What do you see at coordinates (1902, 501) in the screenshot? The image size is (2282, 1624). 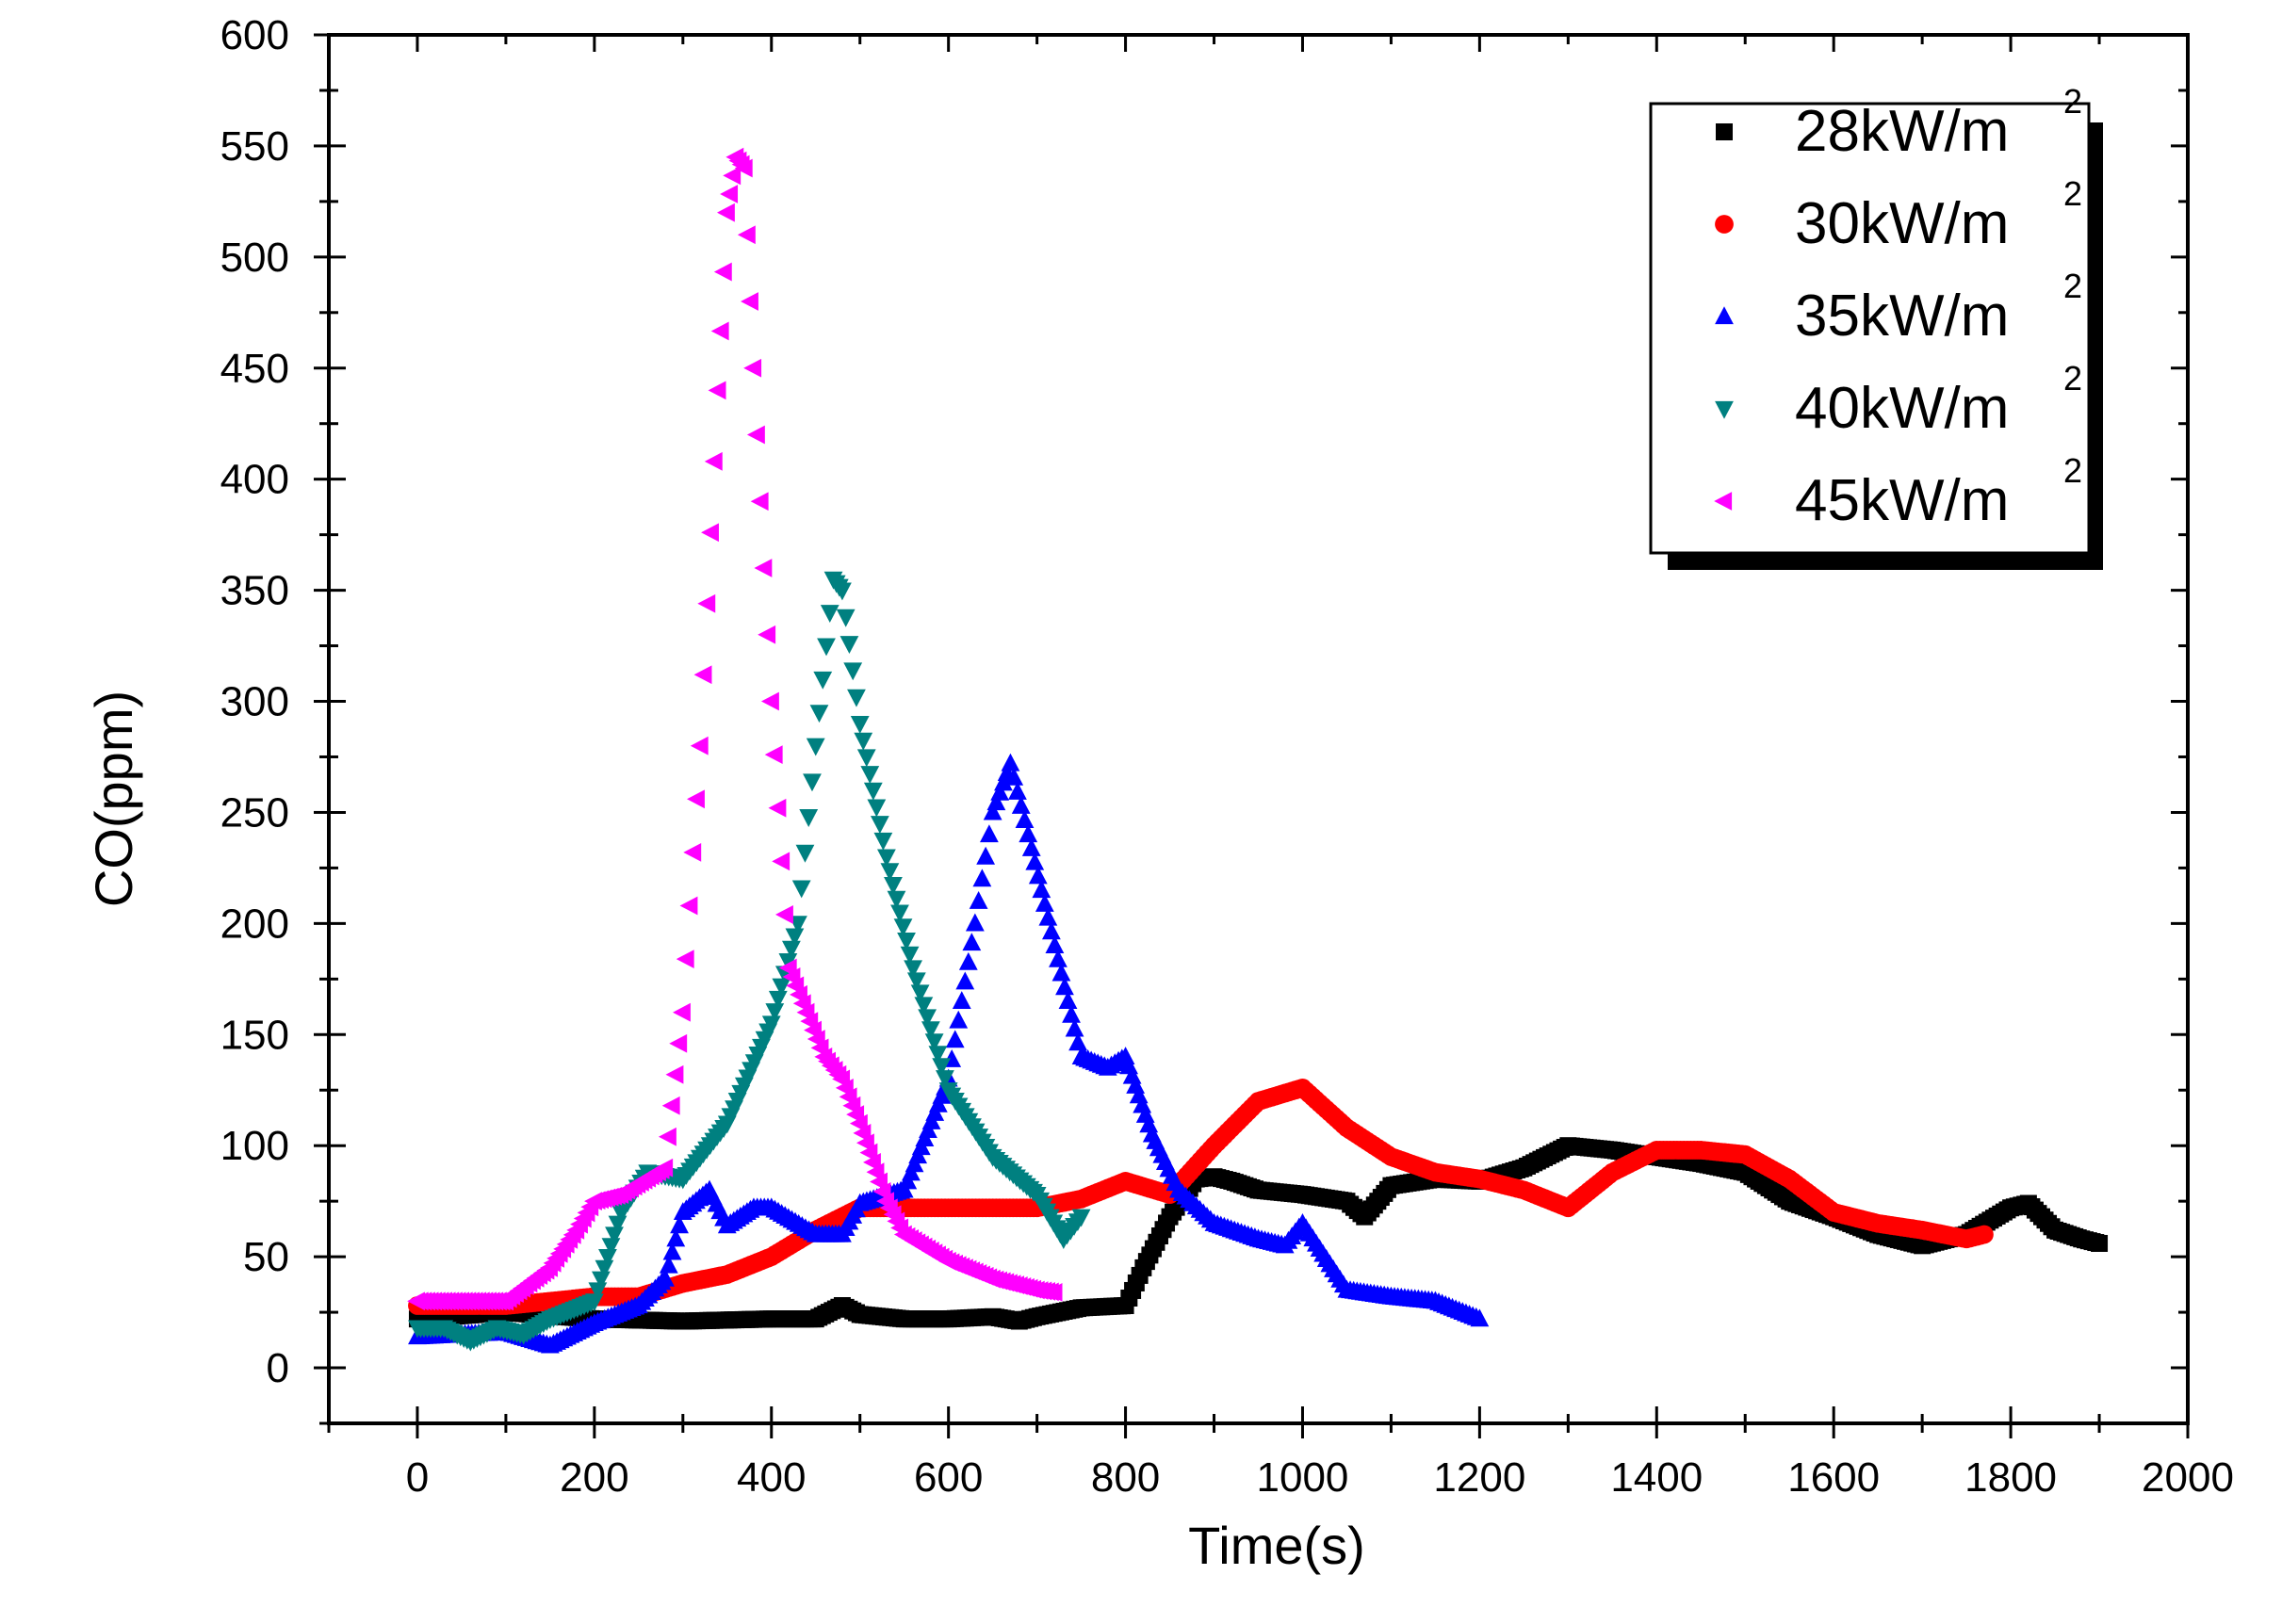 I see `legend-label: 45kW/m` at bounding box center [1902, 501].